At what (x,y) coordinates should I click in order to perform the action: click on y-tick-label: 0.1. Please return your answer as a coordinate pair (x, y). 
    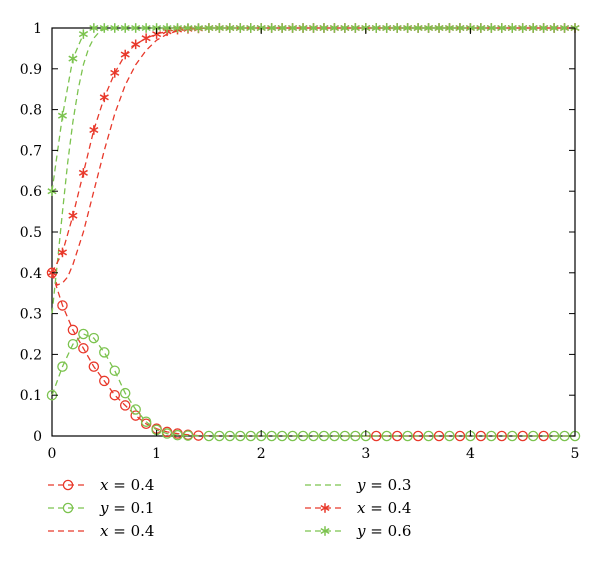
    Looking at the image, I should click on (31, 396).